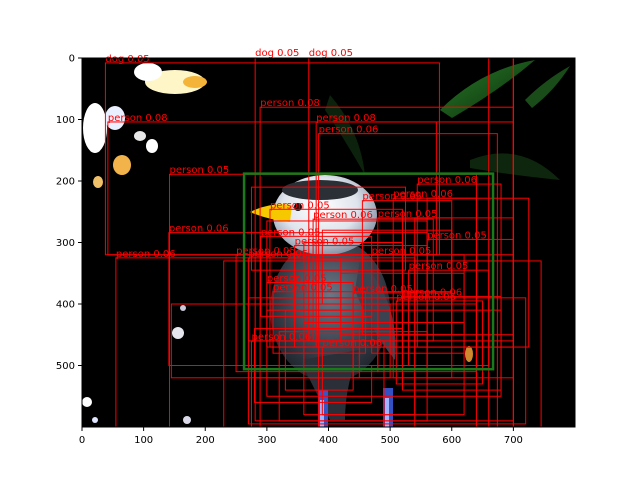 The image size is (640, 480). I want to click on y-tick-label: 100, so click(65, 120).